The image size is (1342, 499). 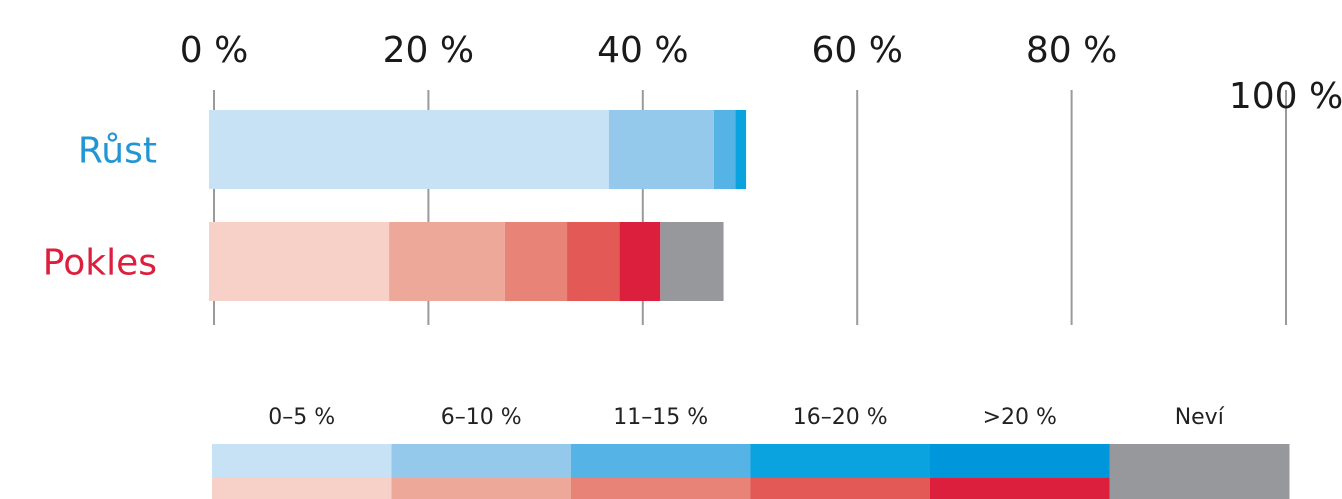 What do you see at coordinates (1020, 417) in the screenshot?
I see `legend-label: >20 %` at bounding box center [1020, 417].